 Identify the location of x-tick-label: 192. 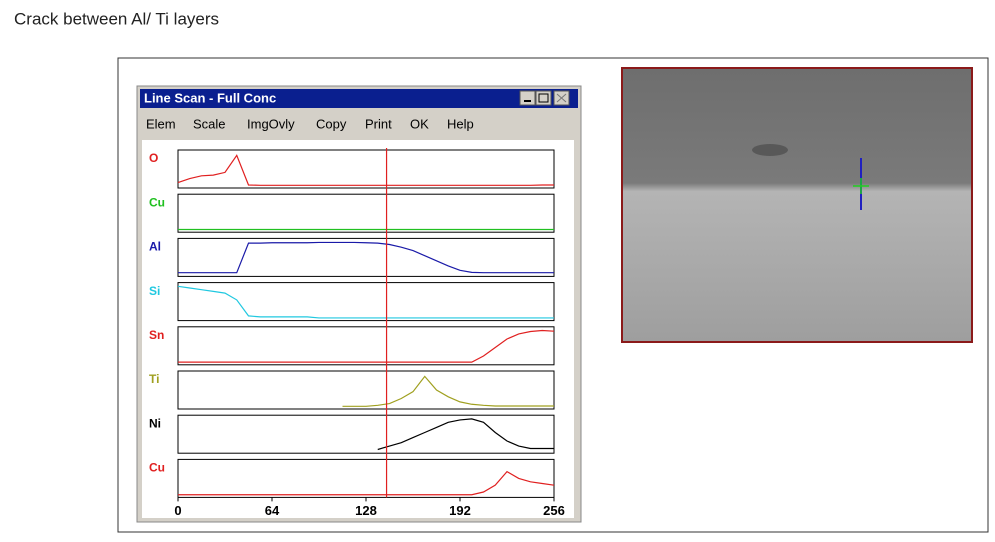
(460, 510).